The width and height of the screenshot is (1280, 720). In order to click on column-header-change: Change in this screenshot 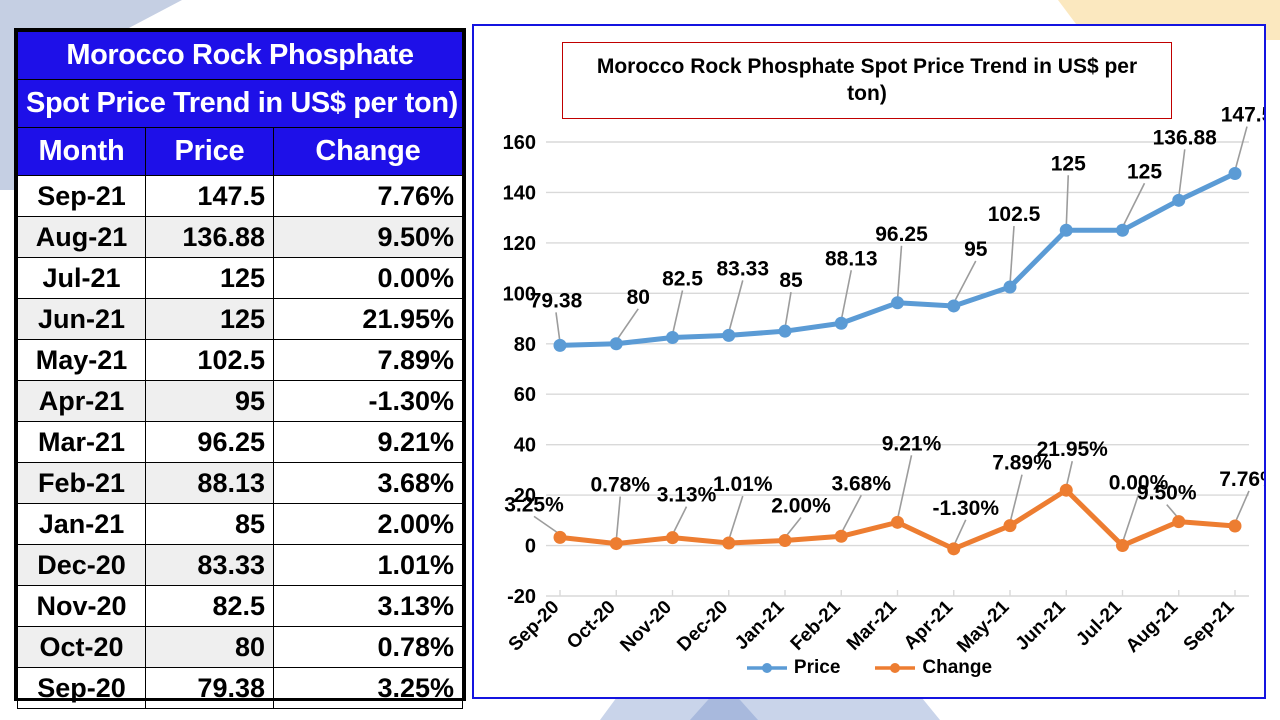, I will do `click(368, 151)`.